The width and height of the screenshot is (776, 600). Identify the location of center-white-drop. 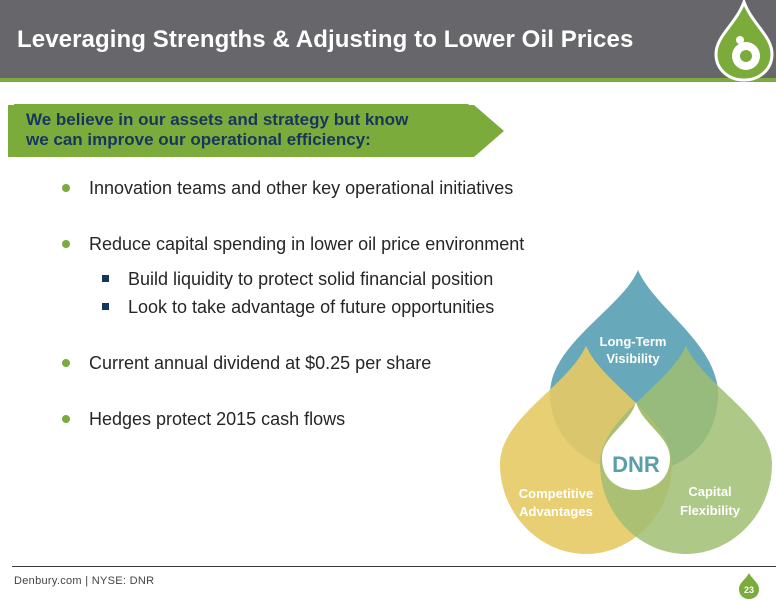
(636, 446).